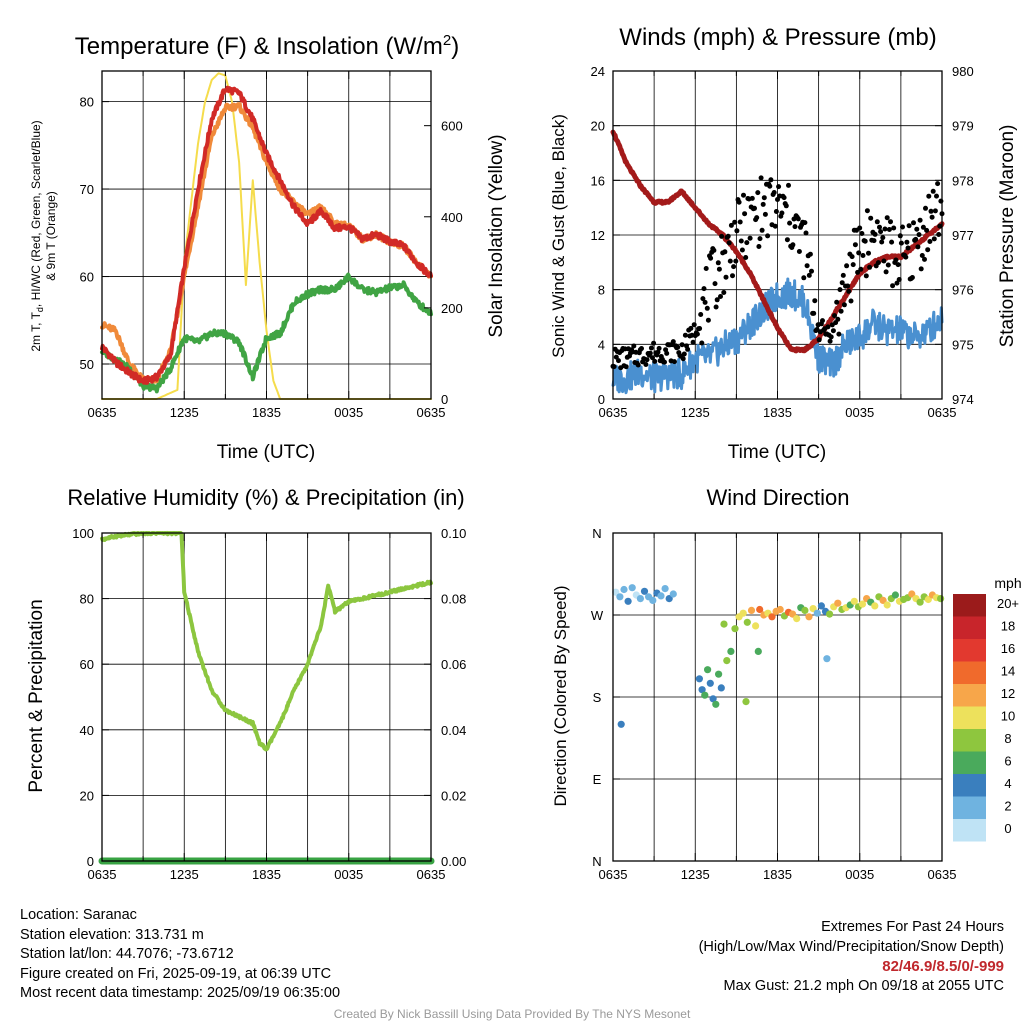  What do you see at coordinates (1008, 626) in the screenshot?
I see `legend-label: 18` at bounding box center [1008, 626].